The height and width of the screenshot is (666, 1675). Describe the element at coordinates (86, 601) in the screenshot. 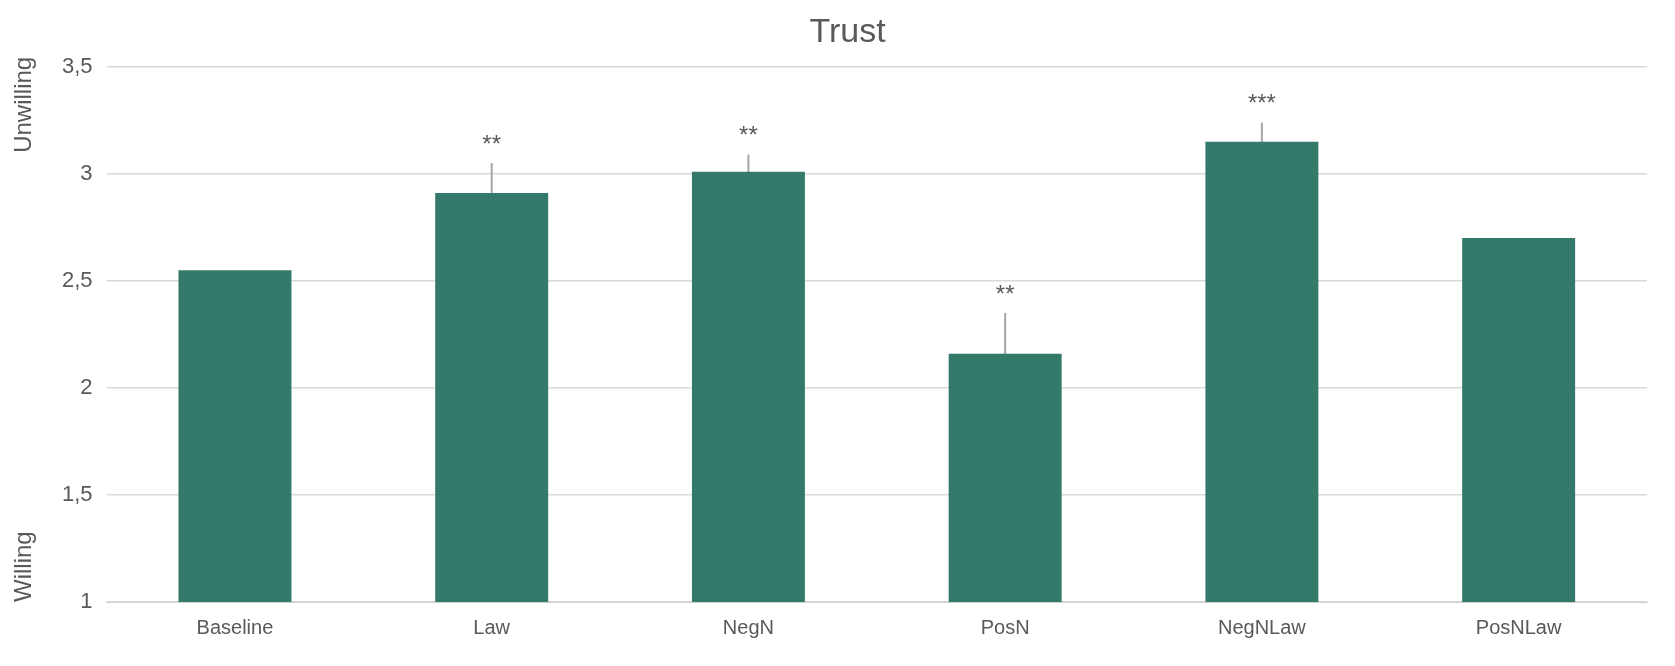

I see `y-tick-label: 1` at that location.